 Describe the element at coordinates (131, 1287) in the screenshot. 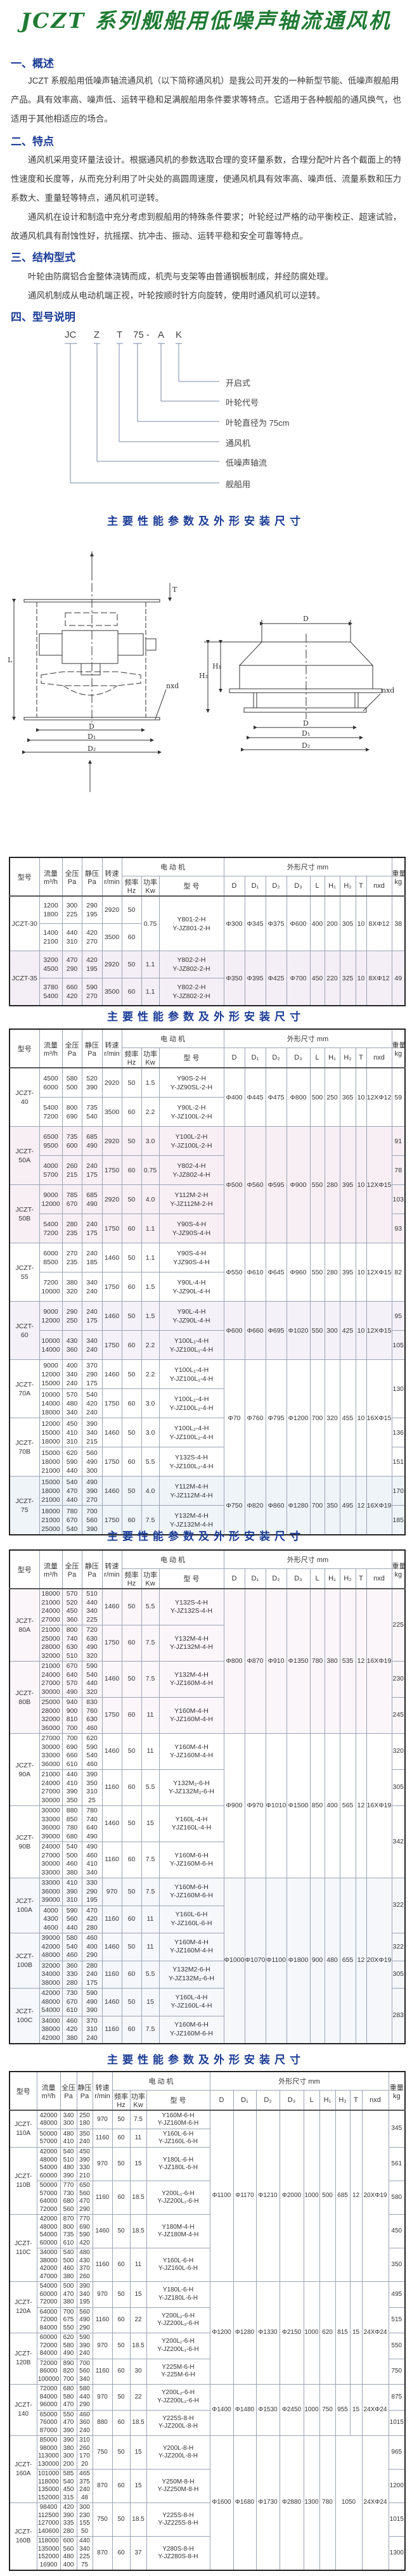

I see `frequency-cell: 60` at that location.